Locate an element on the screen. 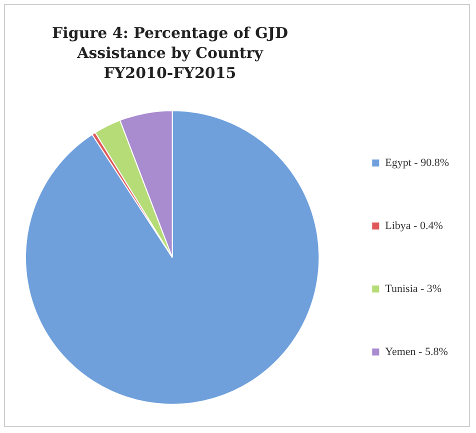 Image resolution: width=476 pixels, height=433 pixels. legend-label: Egypt - 90.8% is located at coordinates (417, 162).